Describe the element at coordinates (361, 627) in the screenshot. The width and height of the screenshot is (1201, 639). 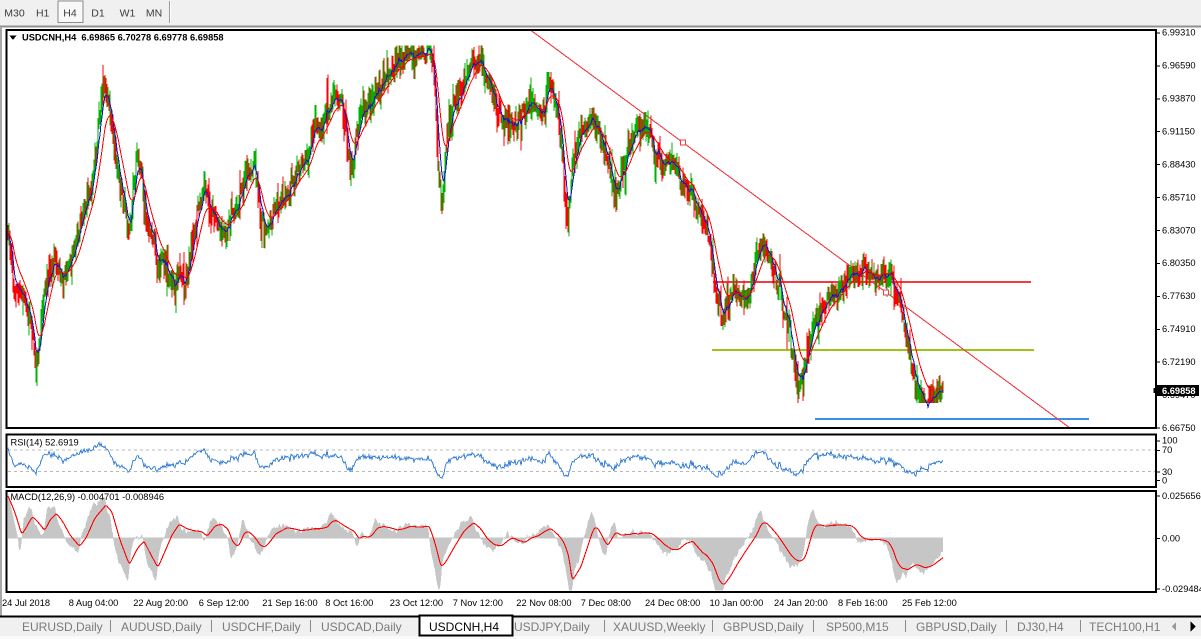
I see `svg-text: USDCAD,Daily` at that location.